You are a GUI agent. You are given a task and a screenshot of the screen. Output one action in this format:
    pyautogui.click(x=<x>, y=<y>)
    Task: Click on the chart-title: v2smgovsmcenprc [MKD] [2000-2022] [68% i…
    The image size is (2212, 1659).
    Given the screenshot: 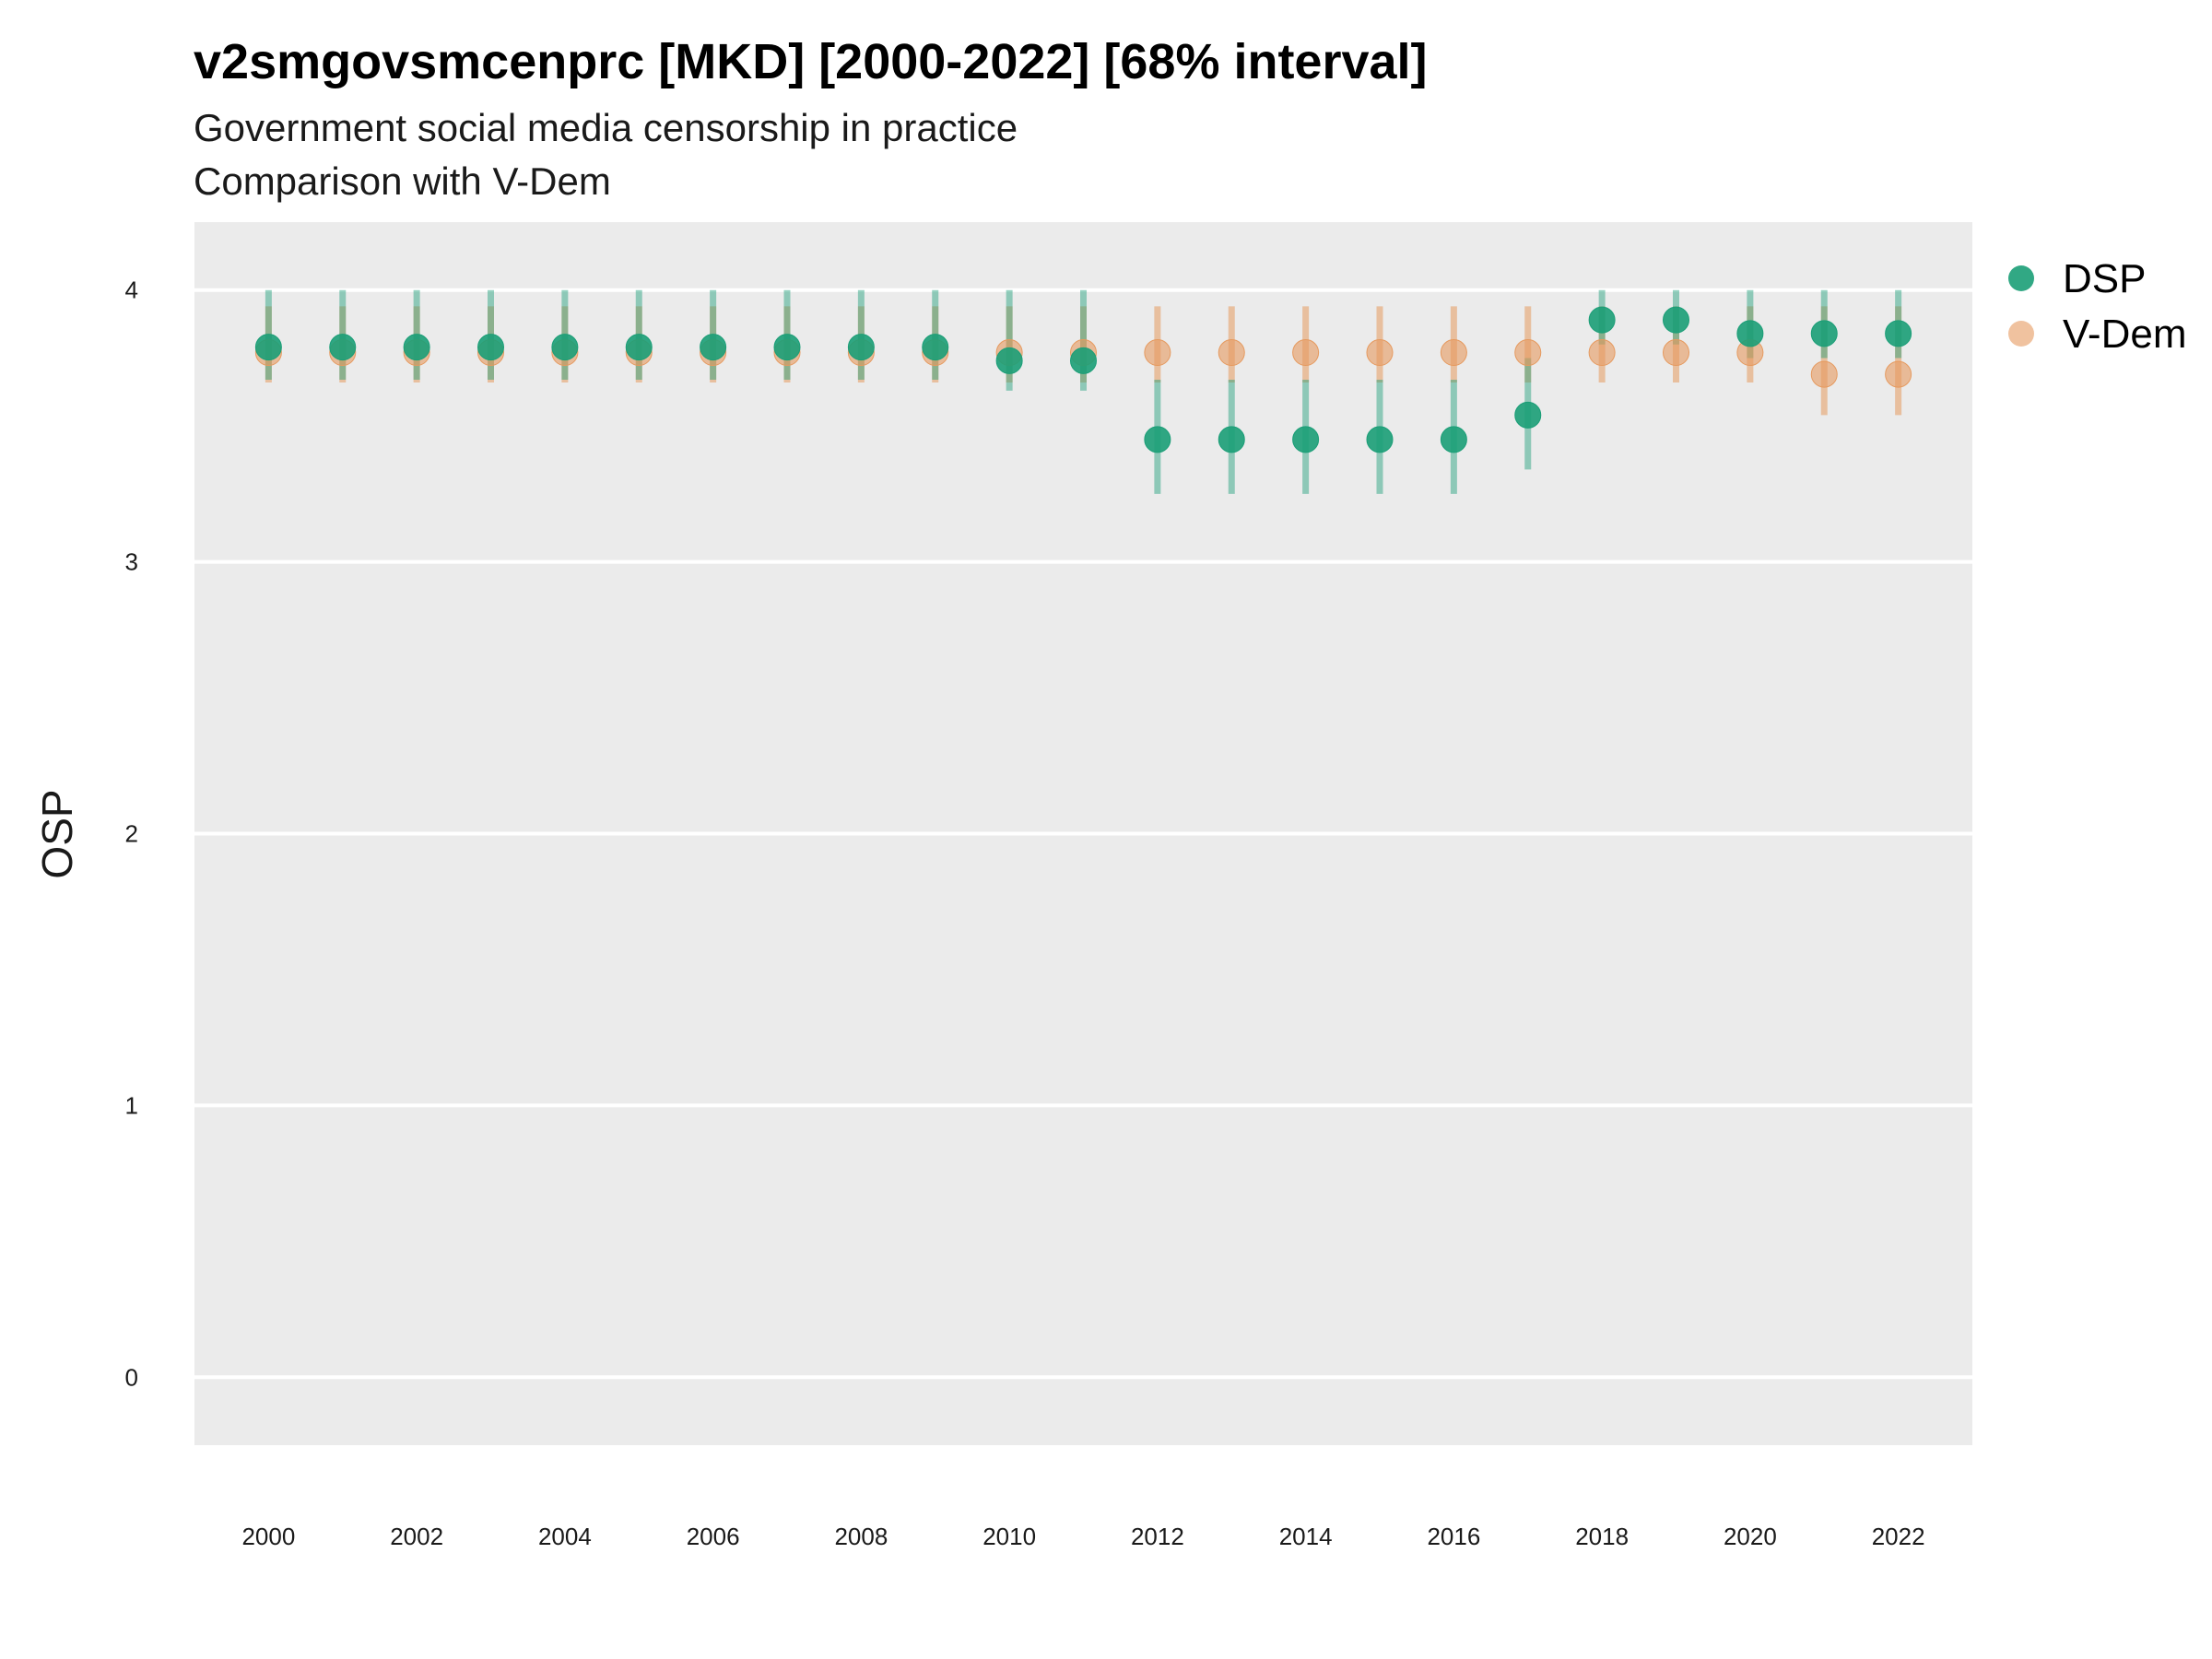 What is the action you would take?
    pyautogui.click(x=811, y=61)
    